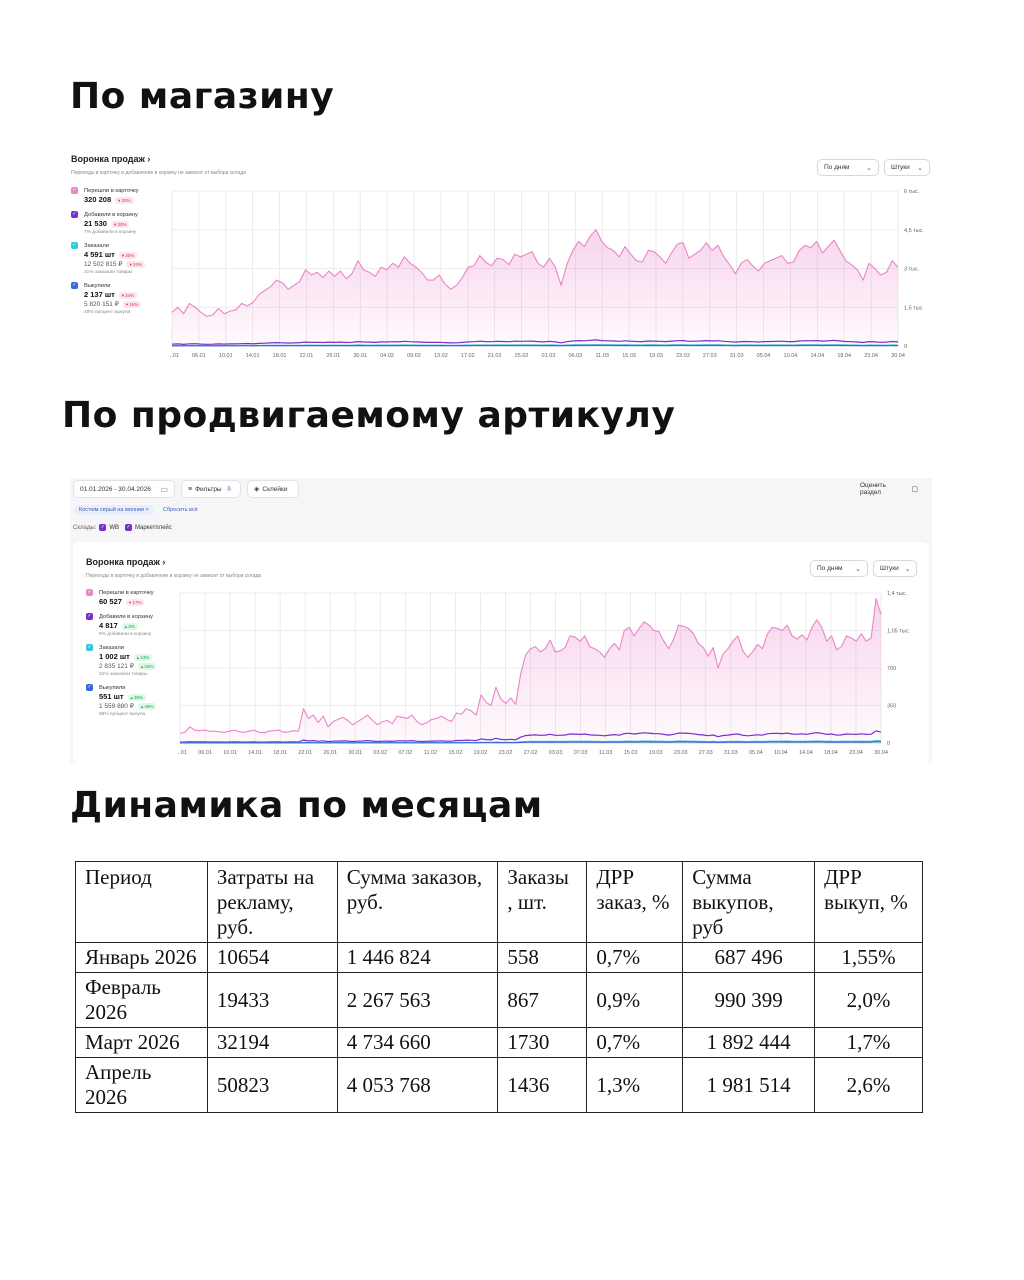 This screenshot has width=1024, height=1280. I want to click on legend-views: ✓ Перешли в карточку 320 208 ▾ 33%, so click(105, 195).